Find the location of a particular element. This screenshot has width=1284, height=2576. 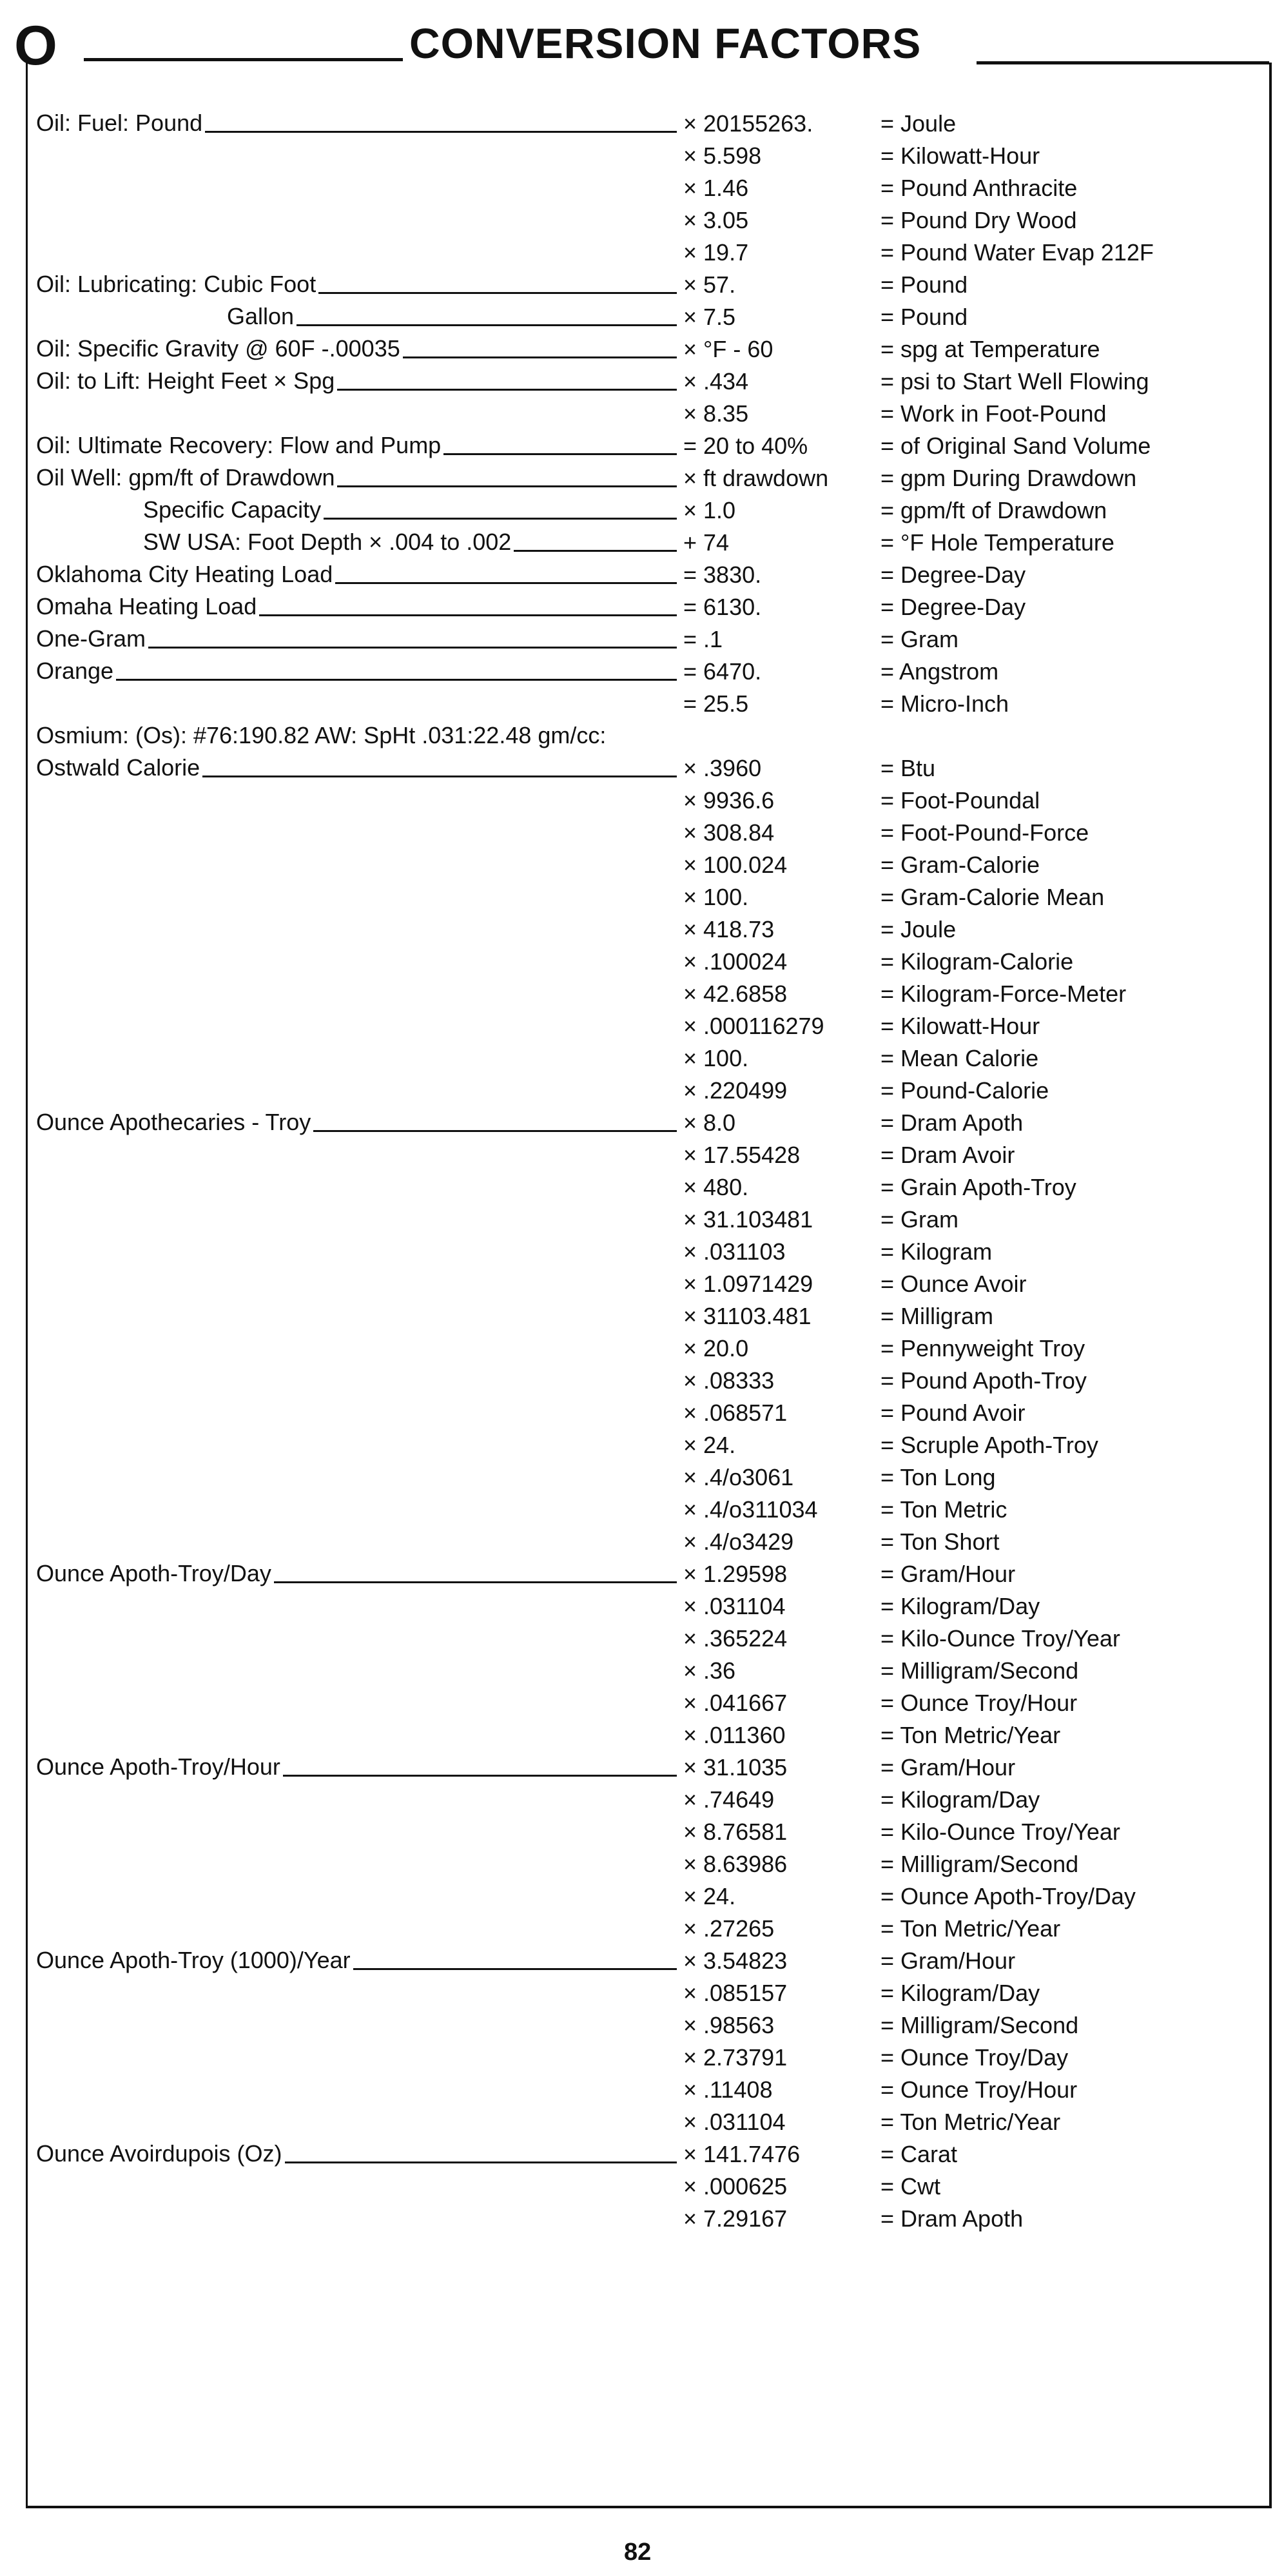

row-factor: × ft drawdown is located at coordinates (756, 478).